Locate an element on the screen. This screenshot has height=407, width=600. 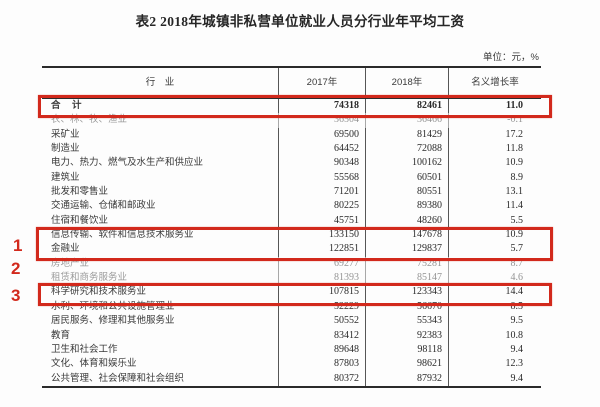
cell-2018: 147678 is located at coordinates (406, 235).